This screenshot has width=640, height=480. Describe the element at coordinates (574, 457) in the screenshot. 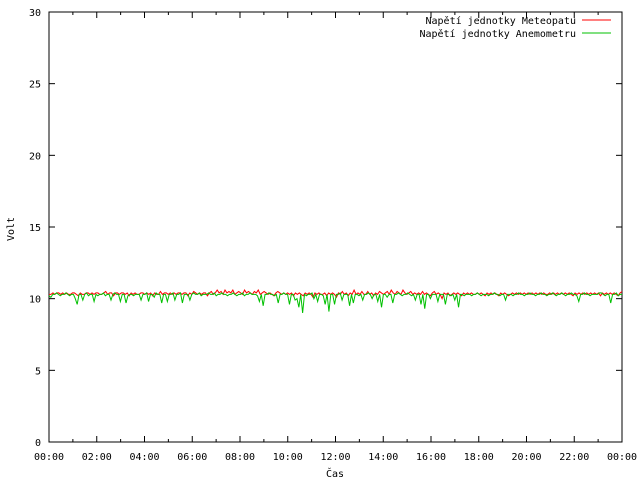

I see `x-tick-label: 22:00` at that location.